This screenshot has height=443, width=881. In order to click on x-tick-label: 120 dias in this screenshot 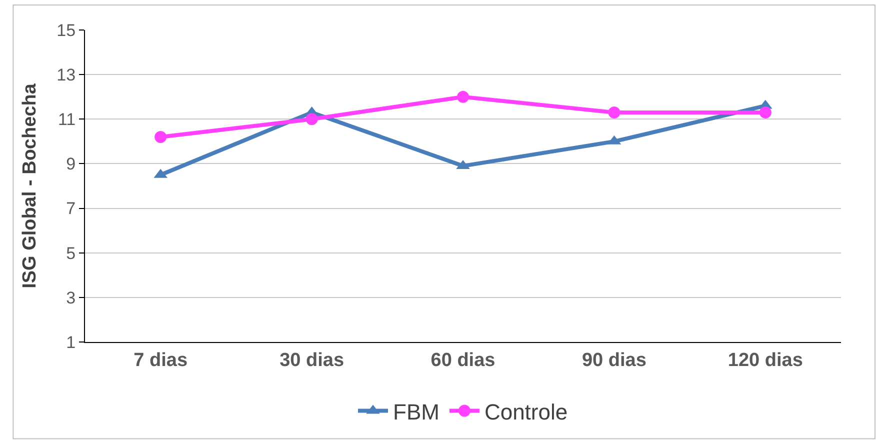, I will do `click(765, 360)`.